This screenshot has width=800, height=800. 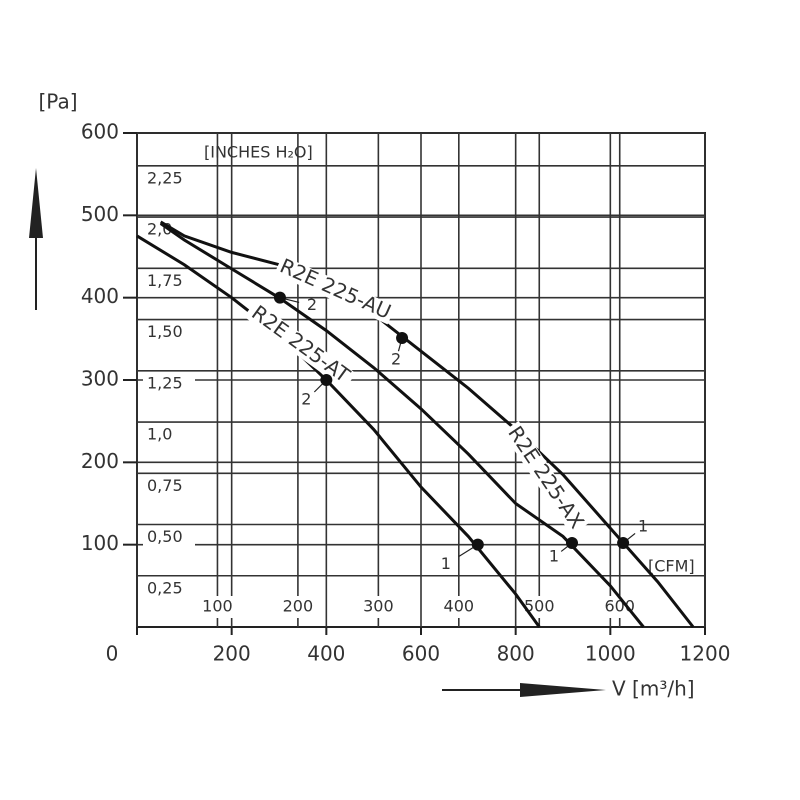 I want to click on x2-tick-label: 300, so click(x=378, y=606).